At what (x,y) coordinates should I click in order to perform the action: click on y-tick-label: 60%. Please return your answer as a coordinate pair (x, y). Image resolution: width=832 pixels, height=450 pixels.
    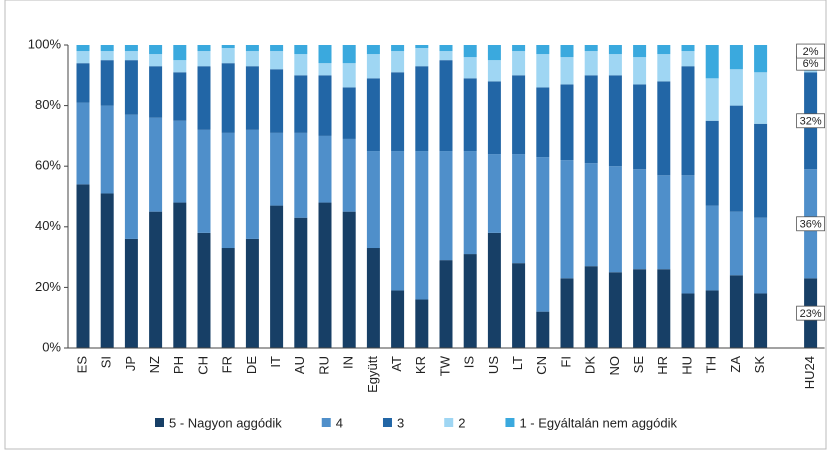
    Looking at the image, I should click on (48, 165).